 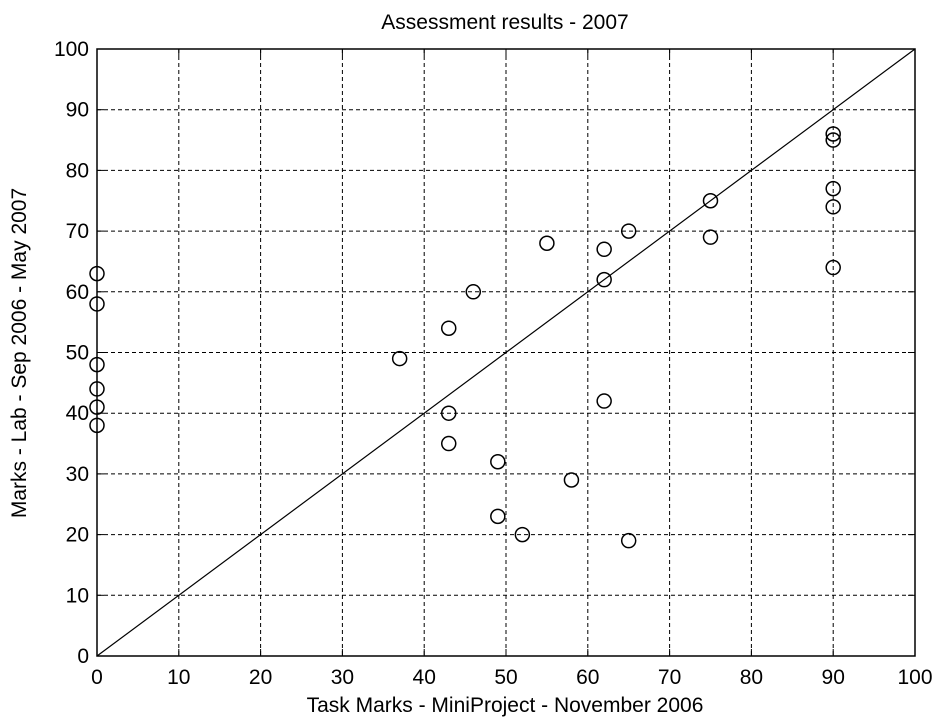 I want to click on y-tick-label: 40, so click(x=77, y=413).